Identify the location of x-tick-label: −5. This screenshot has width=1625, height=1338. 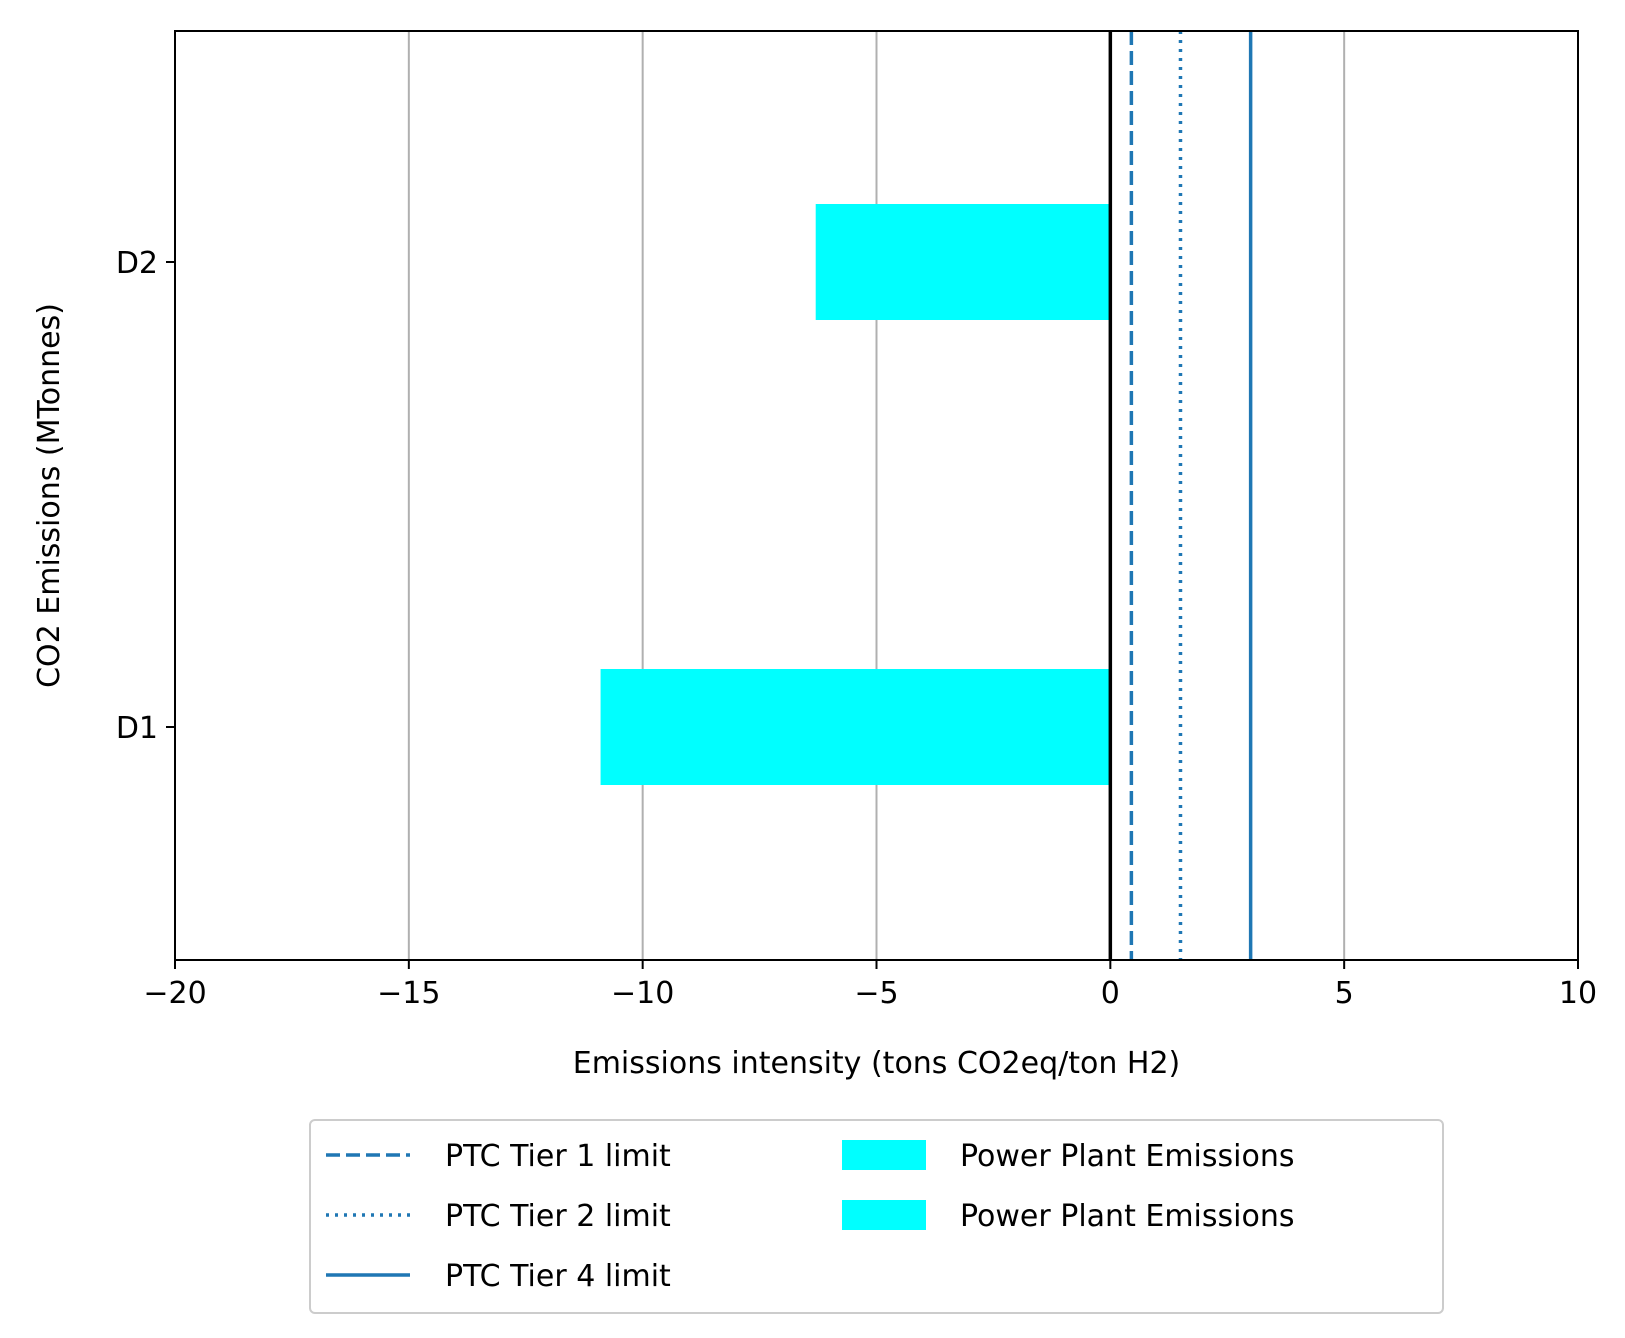
(876, 993).